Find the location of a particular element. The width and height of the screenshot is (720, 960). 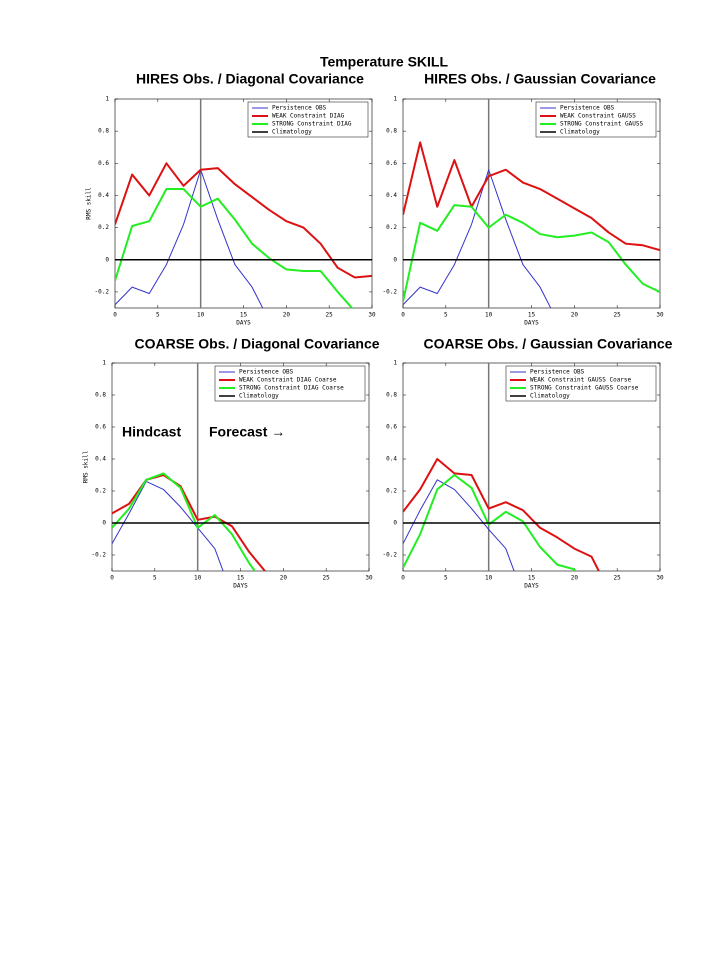

chart-title: HIRES Obs. / Gaussian Covariance is located at coordinates (540, 79).